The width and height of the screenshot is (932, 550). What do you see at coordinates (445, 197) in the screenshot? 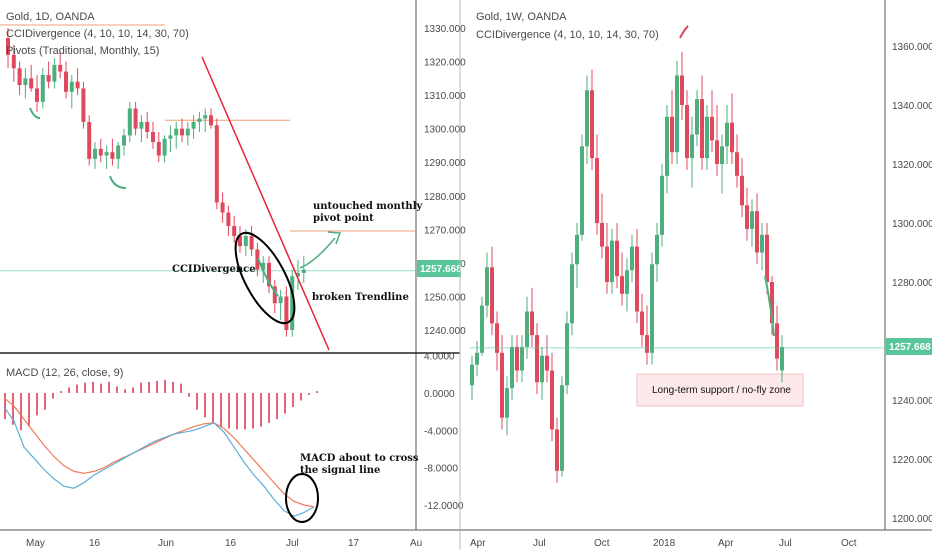
I see `price-tick-label: 1280.000` at bounding box center [445, 197].